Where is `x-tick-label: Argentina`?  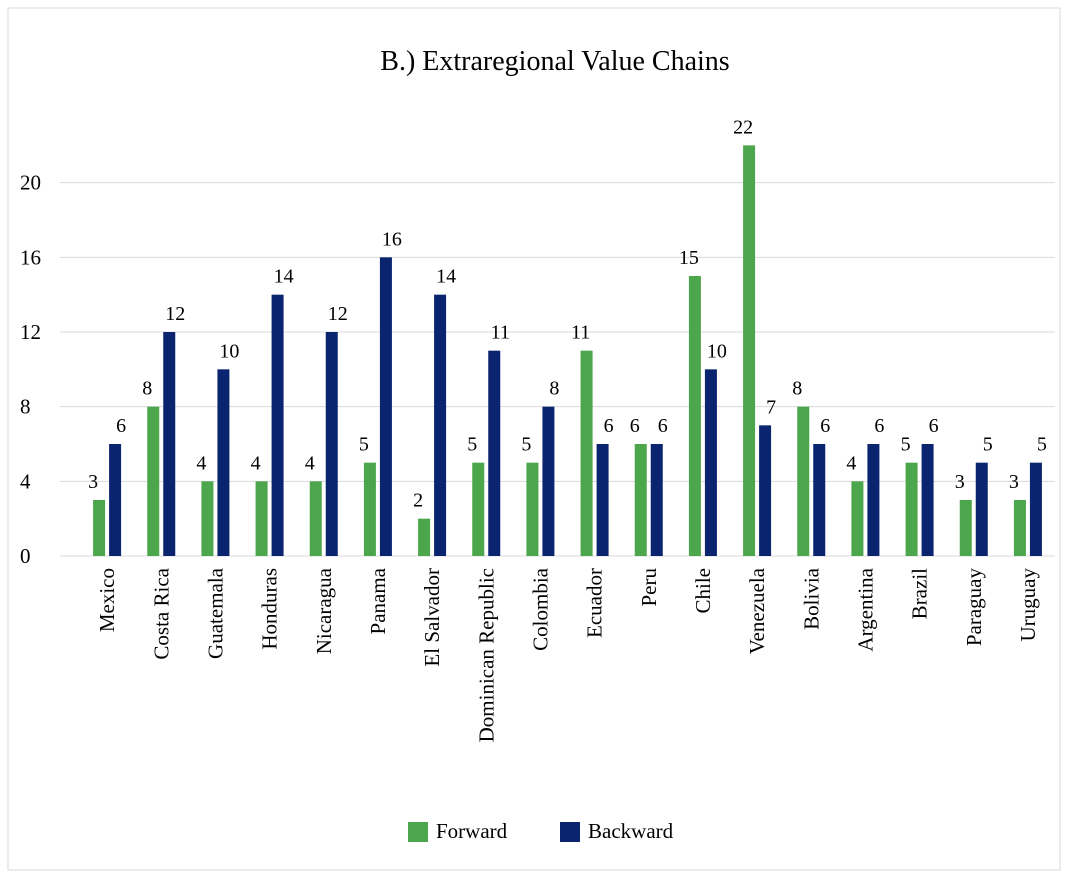
x-tick-label: Argentina is located at coordinates (865, 609).